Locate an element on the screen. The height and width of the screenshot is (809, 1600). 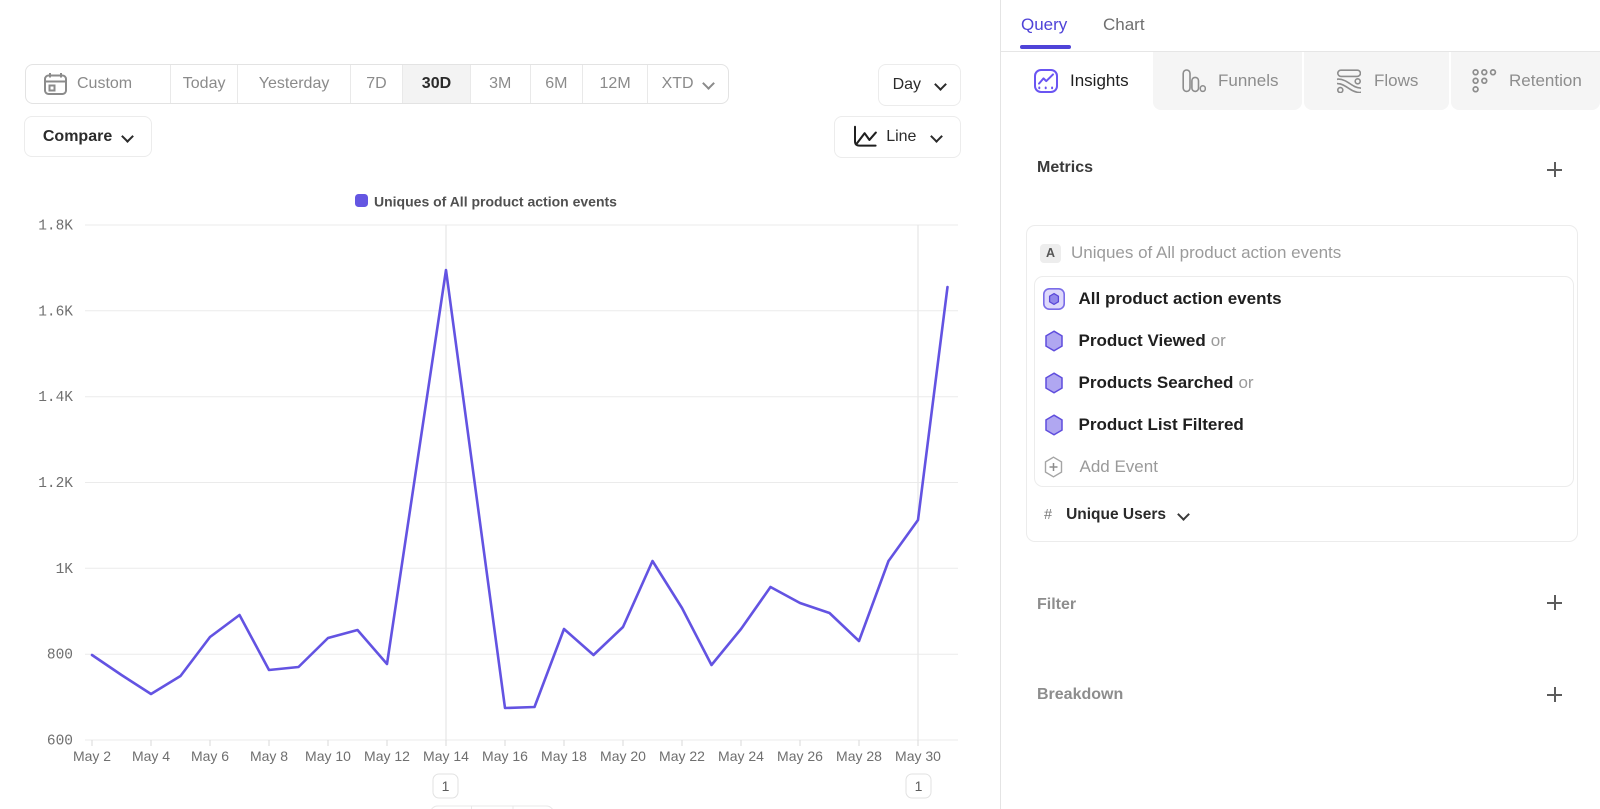
svg-text: May 8 is located at coordinates (269, 756).